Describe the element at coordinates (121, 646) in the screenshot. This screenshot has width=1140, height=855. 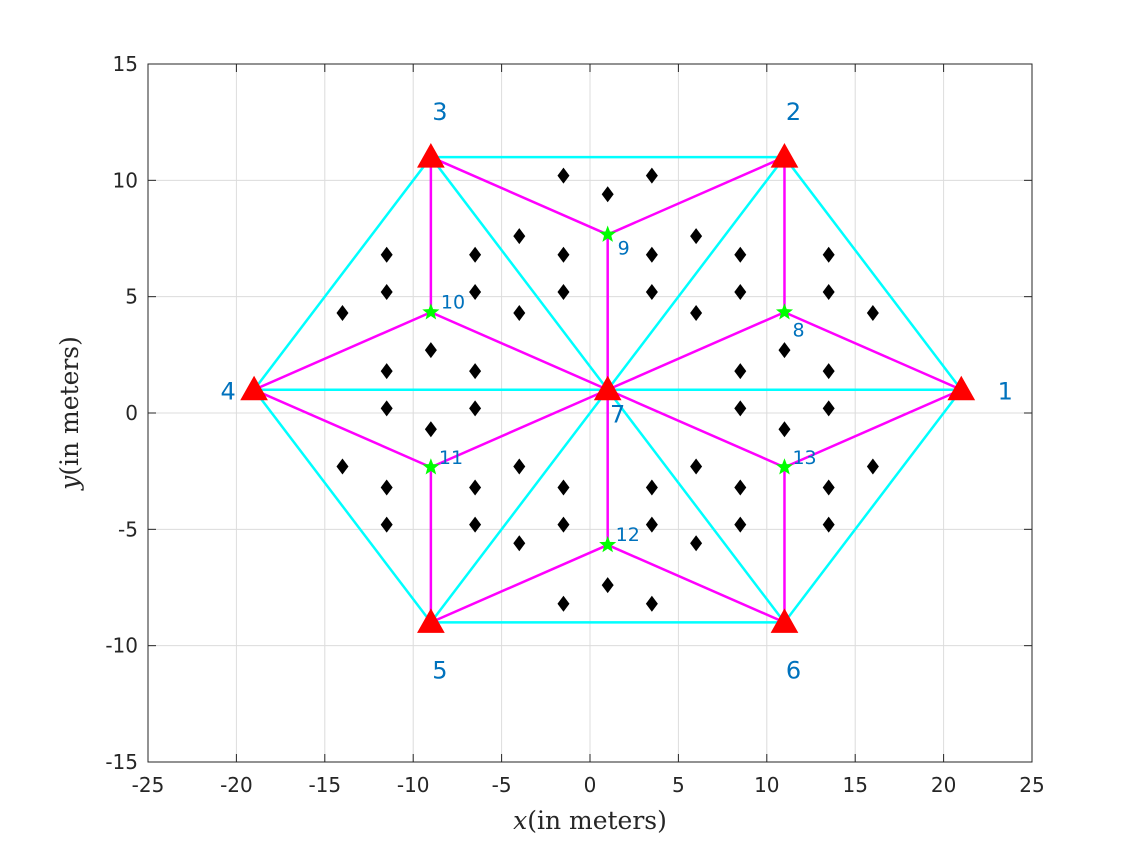
I see `y-tick-label: -10` at that location.